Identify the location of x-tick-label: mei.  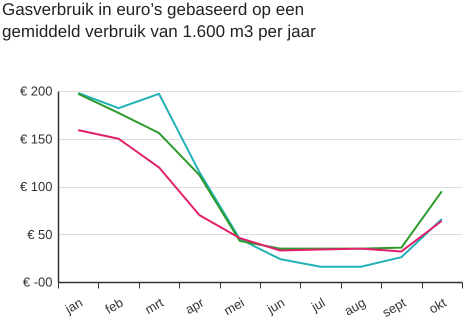
(234, 306).